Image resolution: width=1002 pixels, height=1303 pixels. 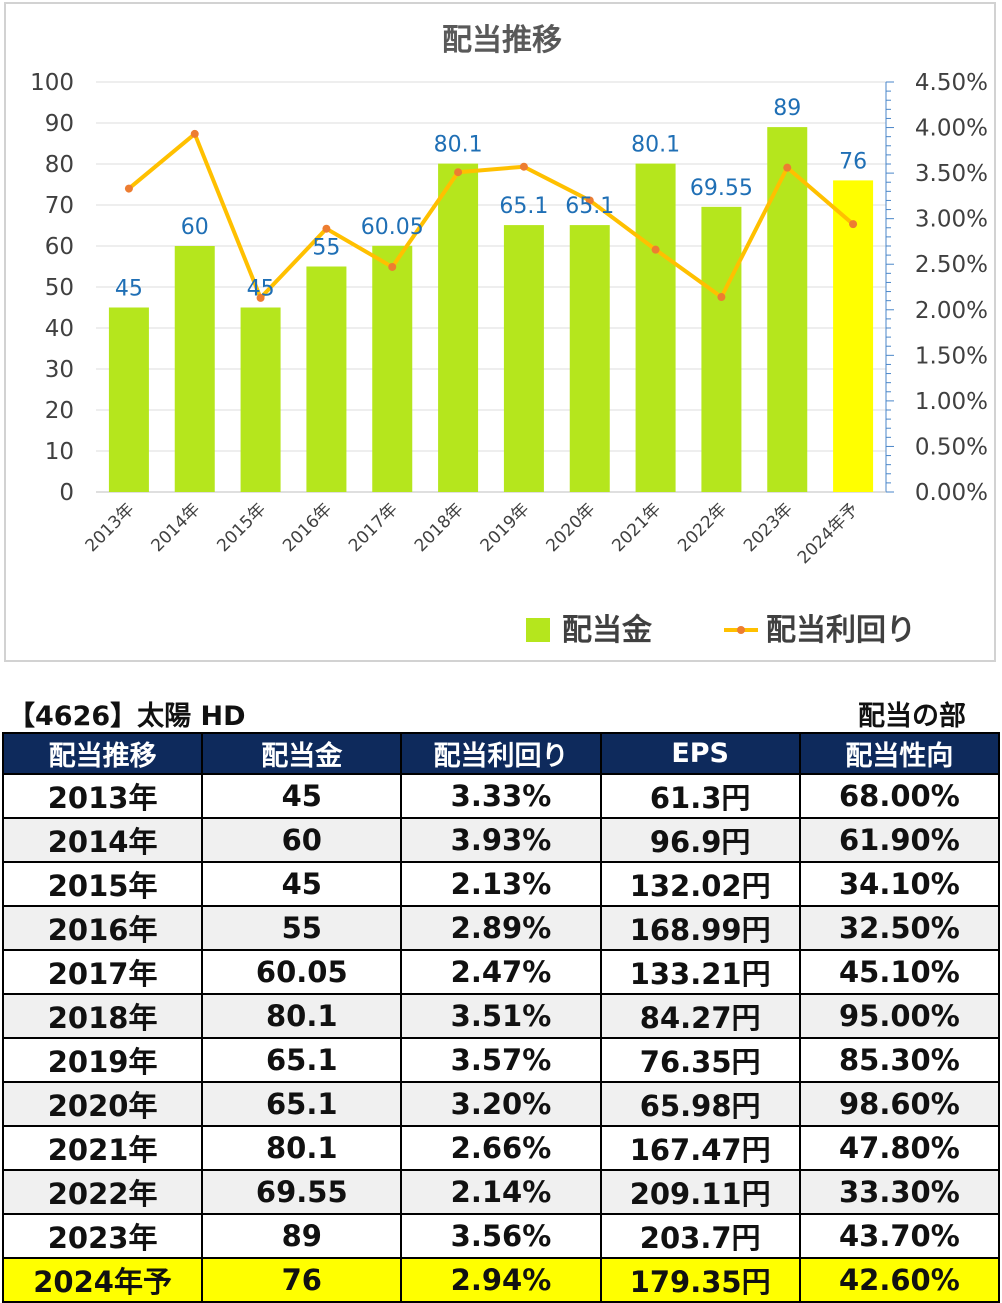 I want to click on table-header-row: 配当推移 配当金 配当利回り EPS 配当性向, so click(x=501, y=753).